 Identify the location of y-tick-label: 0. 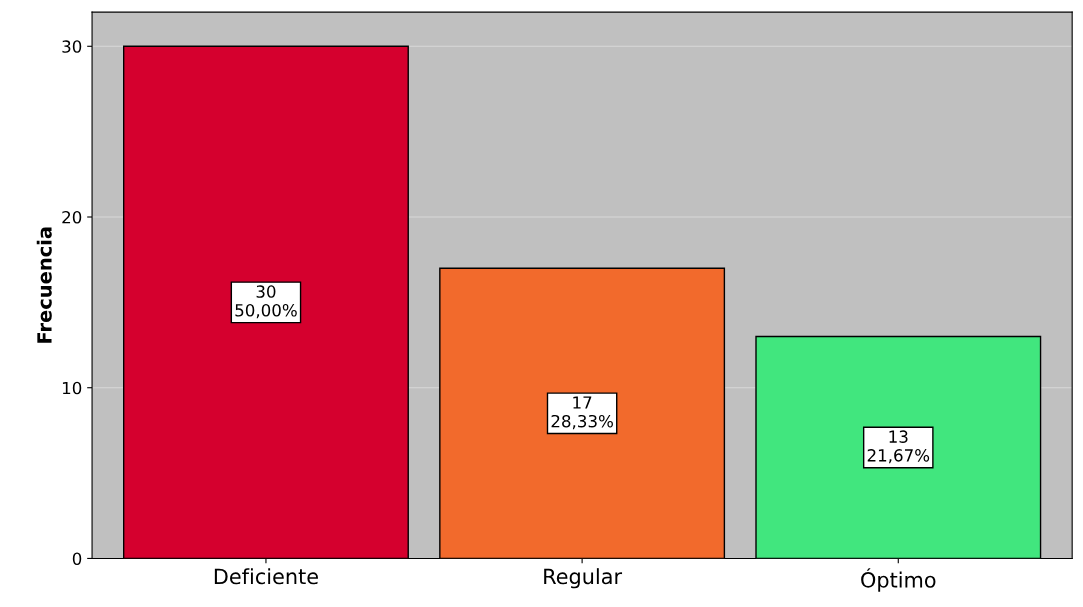
(77, 559).